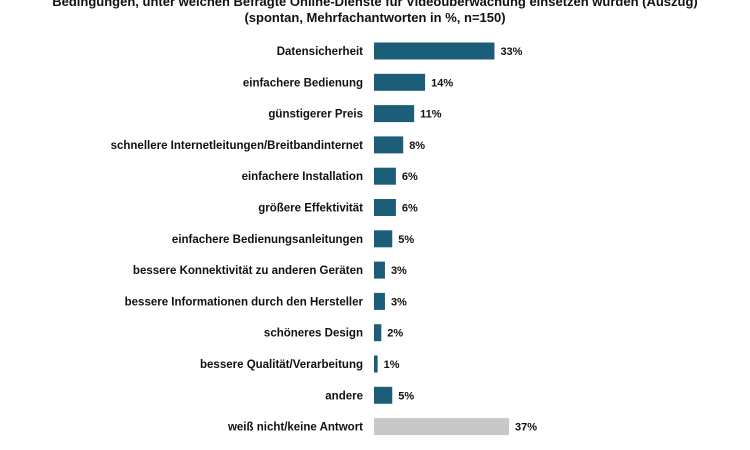  What do you see at coordinates (526, 428) in the screenshot?
I see `value-label: 37%` at bounding box center [526, 428].